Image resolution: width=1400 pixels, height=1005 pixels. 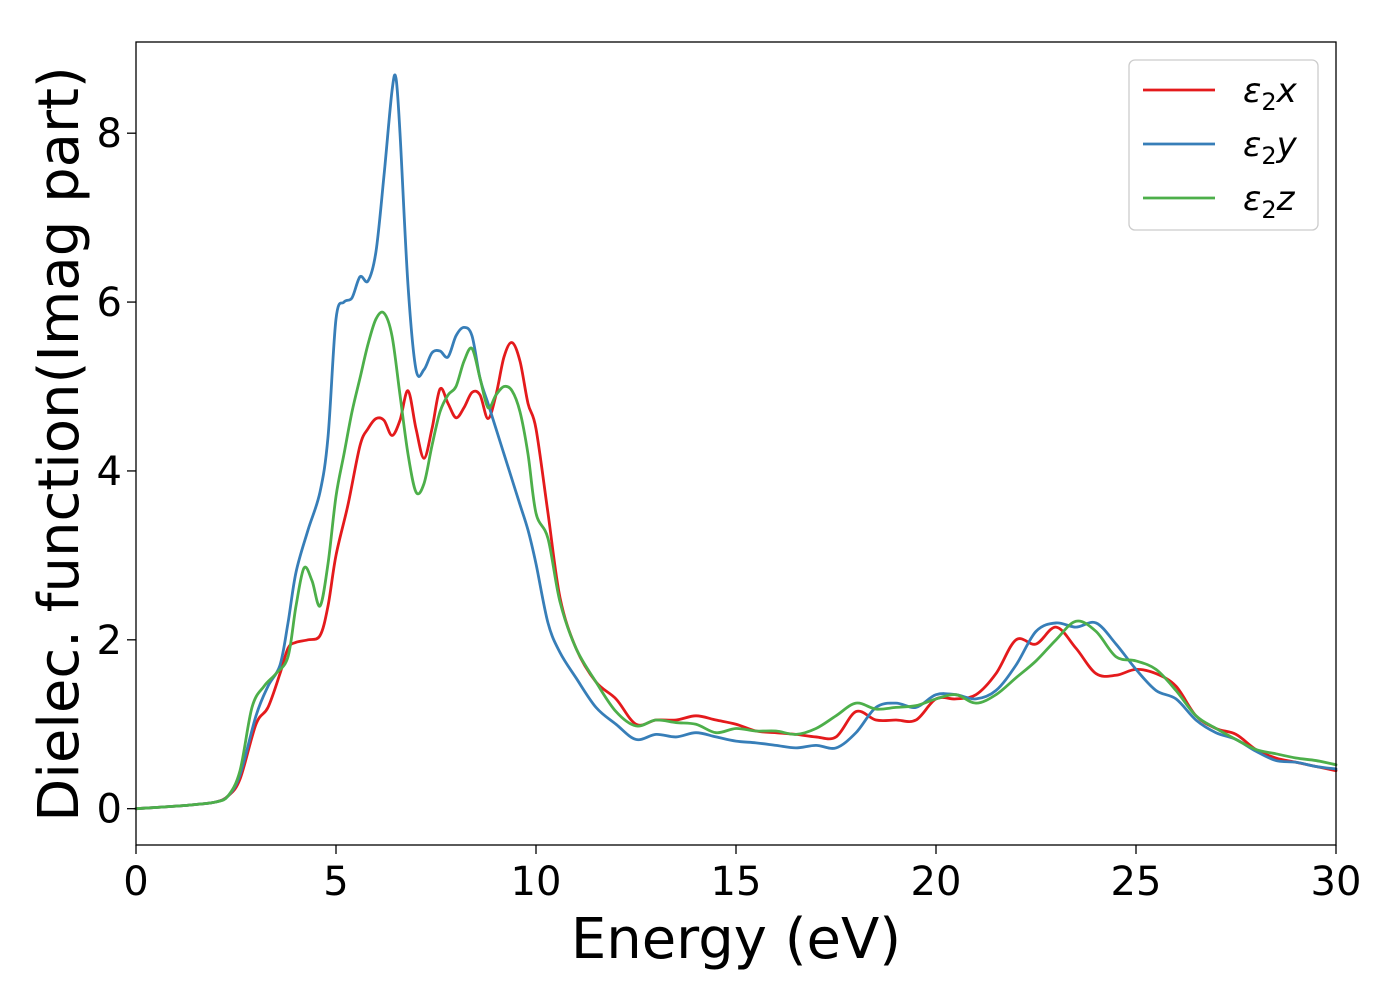 What do you see at coordinates (1270, 93) in the screenshot?
I see `legend-label-x: ε2x` at bounding box center [1270, 93].